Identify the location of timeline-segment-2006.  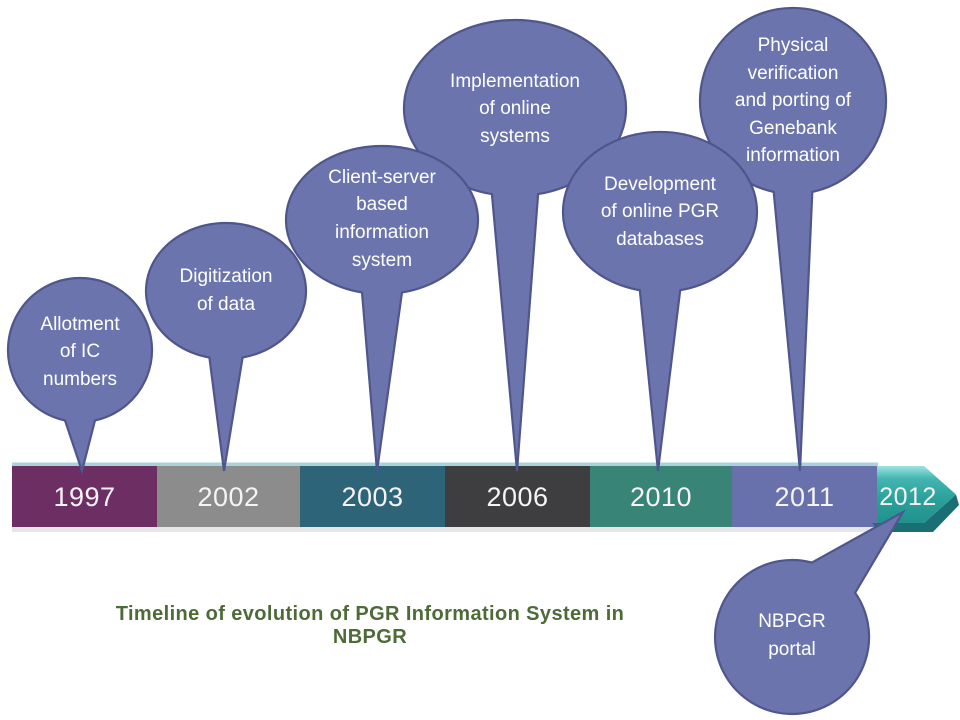
(517, 496).